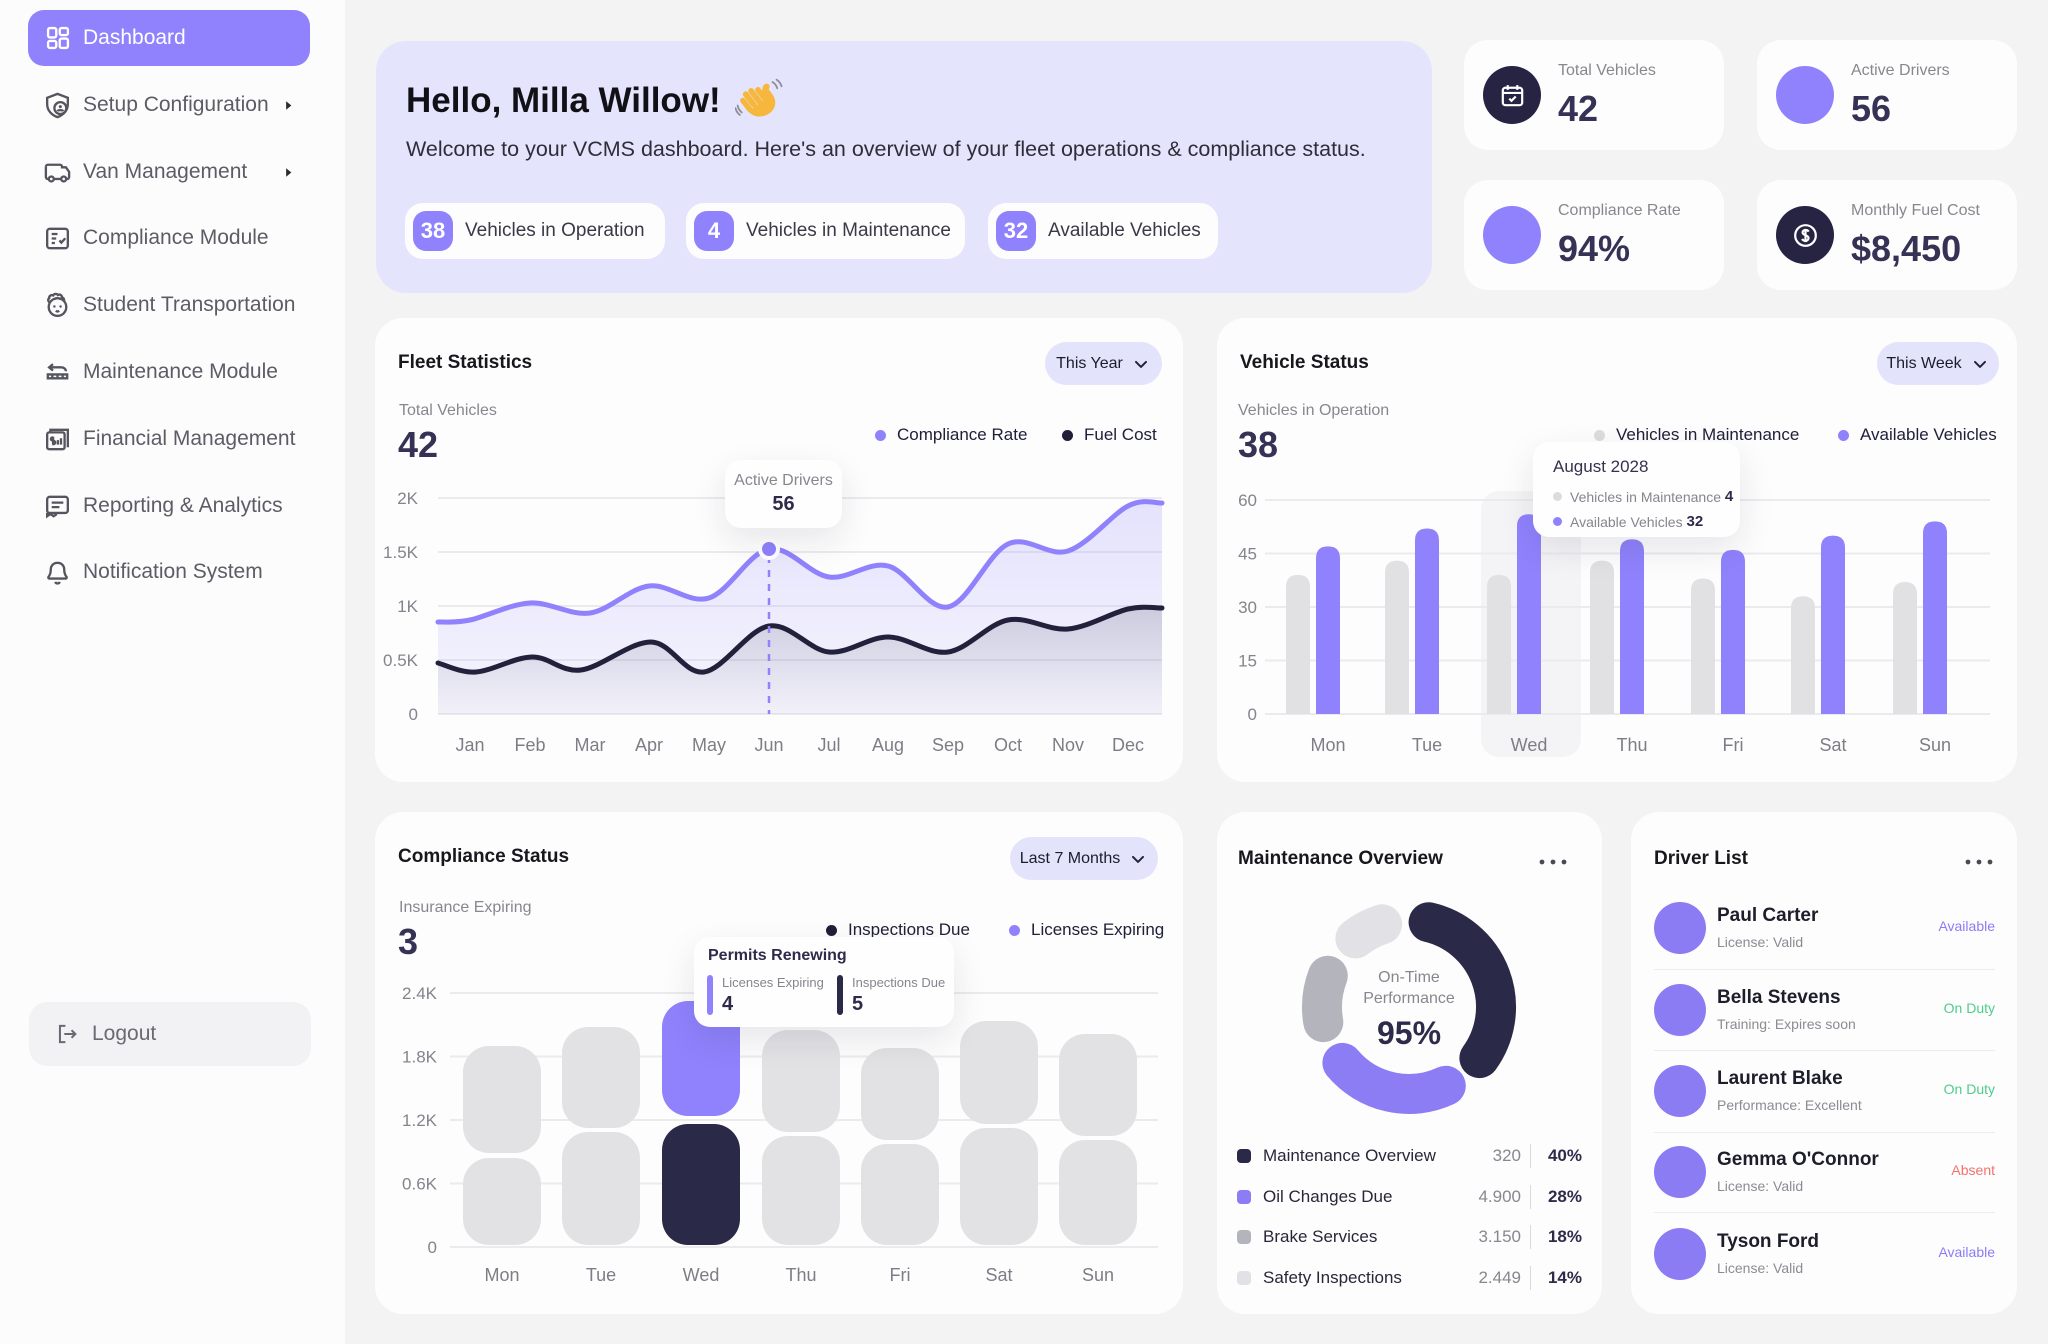  I want to click on svg-text: 2K, so click(407, 498).